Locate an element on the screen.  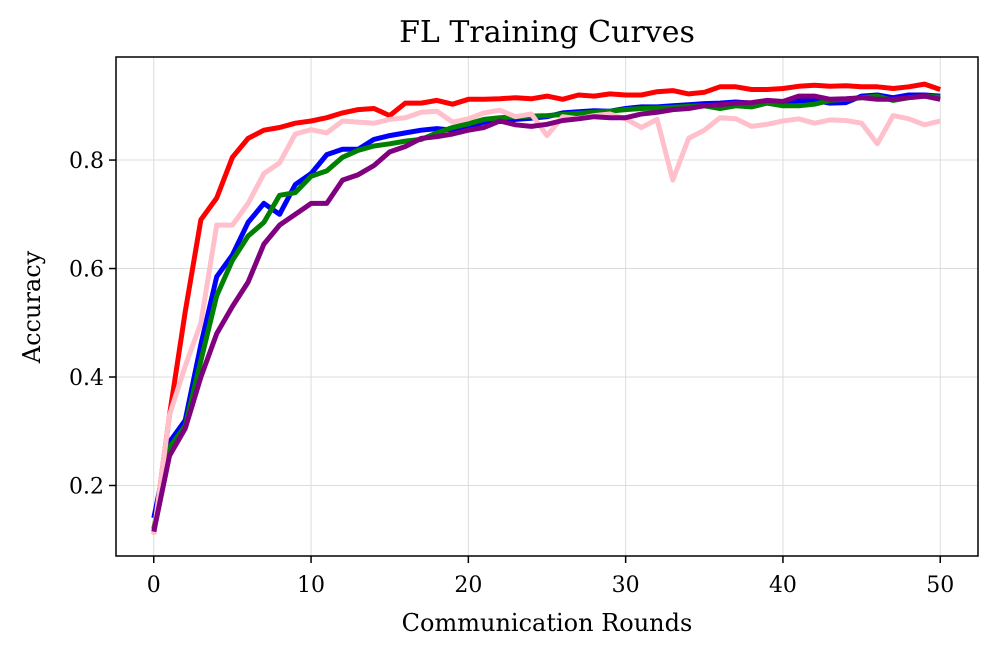
y-axis-label: Accuracy is located at coordinates (32, 307).